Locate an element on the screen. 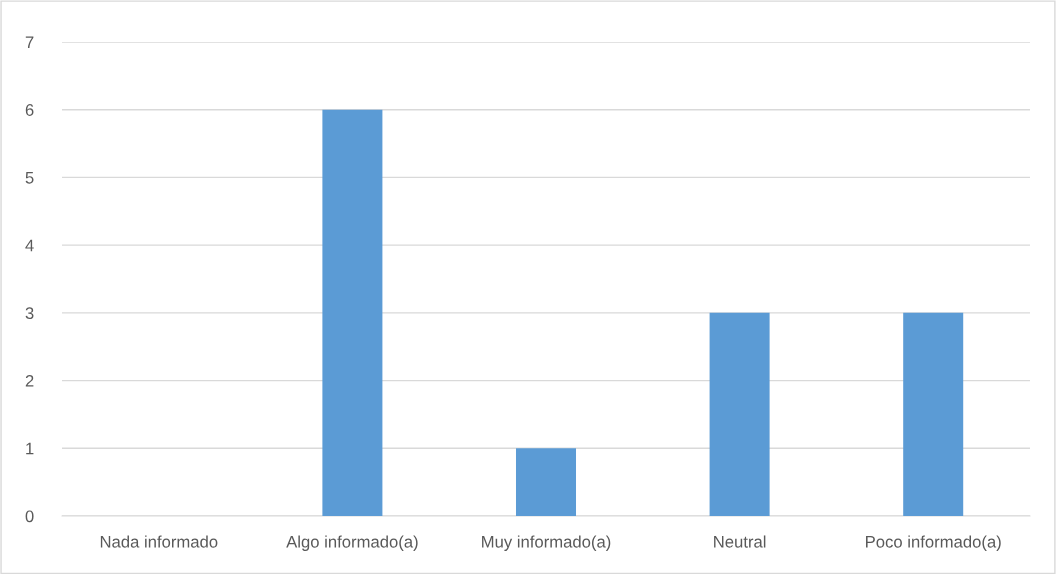  y-tick-label: 2 is located at coordinates (29, 380).